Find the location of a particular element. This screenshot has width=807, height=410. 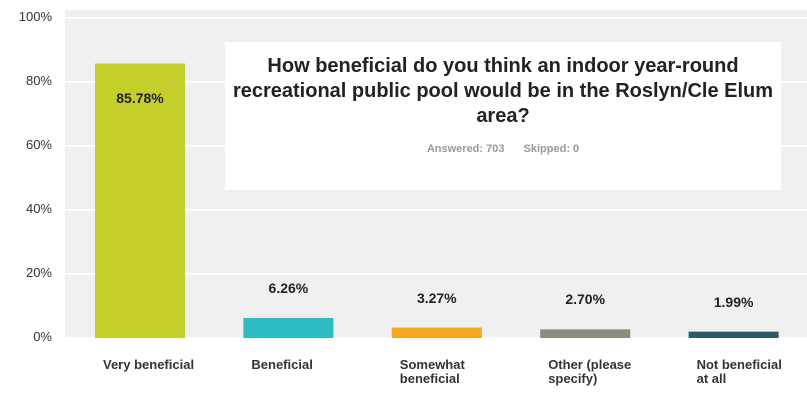

y-tick-label: 0% is located at coordinates (42, 336).